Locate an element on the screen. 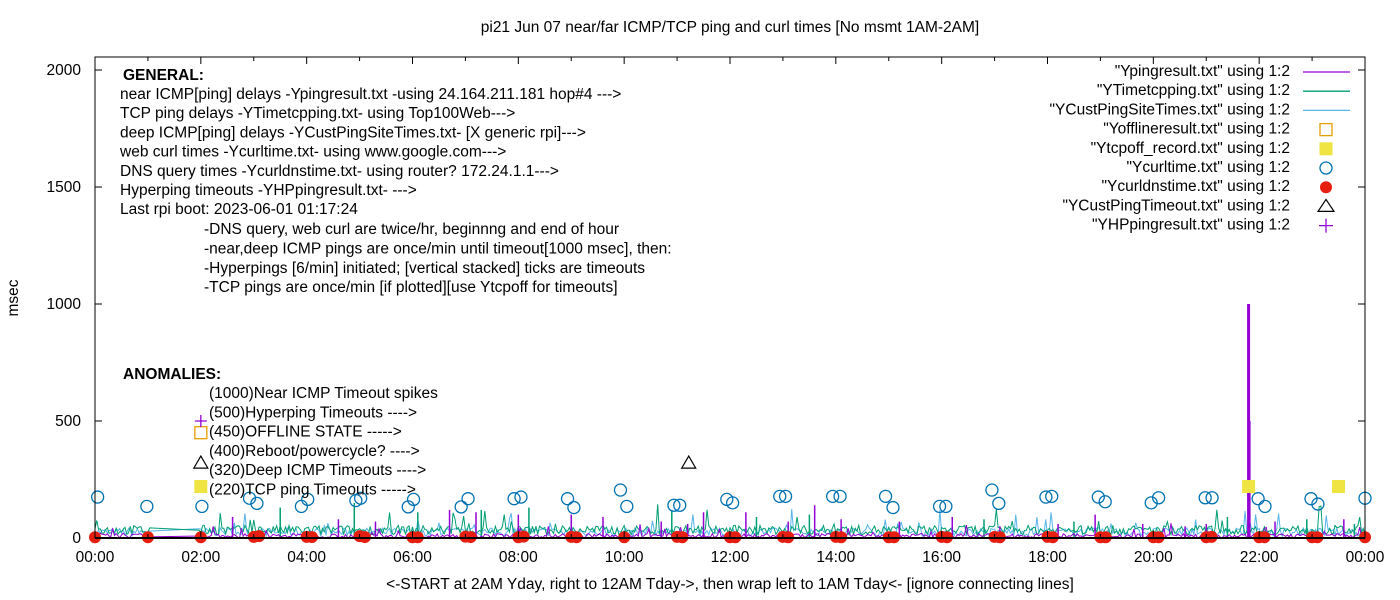  legend-label: "YCustPingTimeout.txt" using 1:2 is located at coordinates (1176, 205).